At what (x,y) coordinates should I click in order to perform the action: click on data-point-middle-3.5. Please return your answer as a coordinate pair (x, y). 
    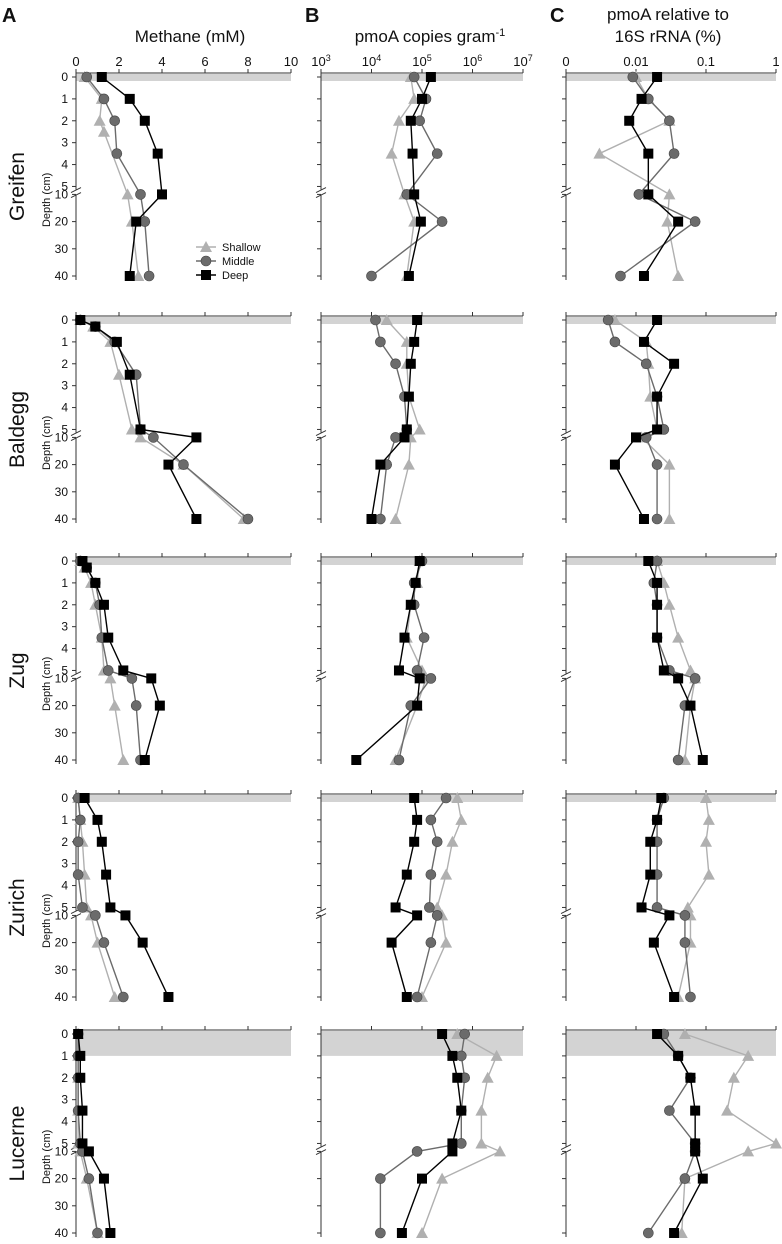
    Looking at the image, I should click on (674, 153).